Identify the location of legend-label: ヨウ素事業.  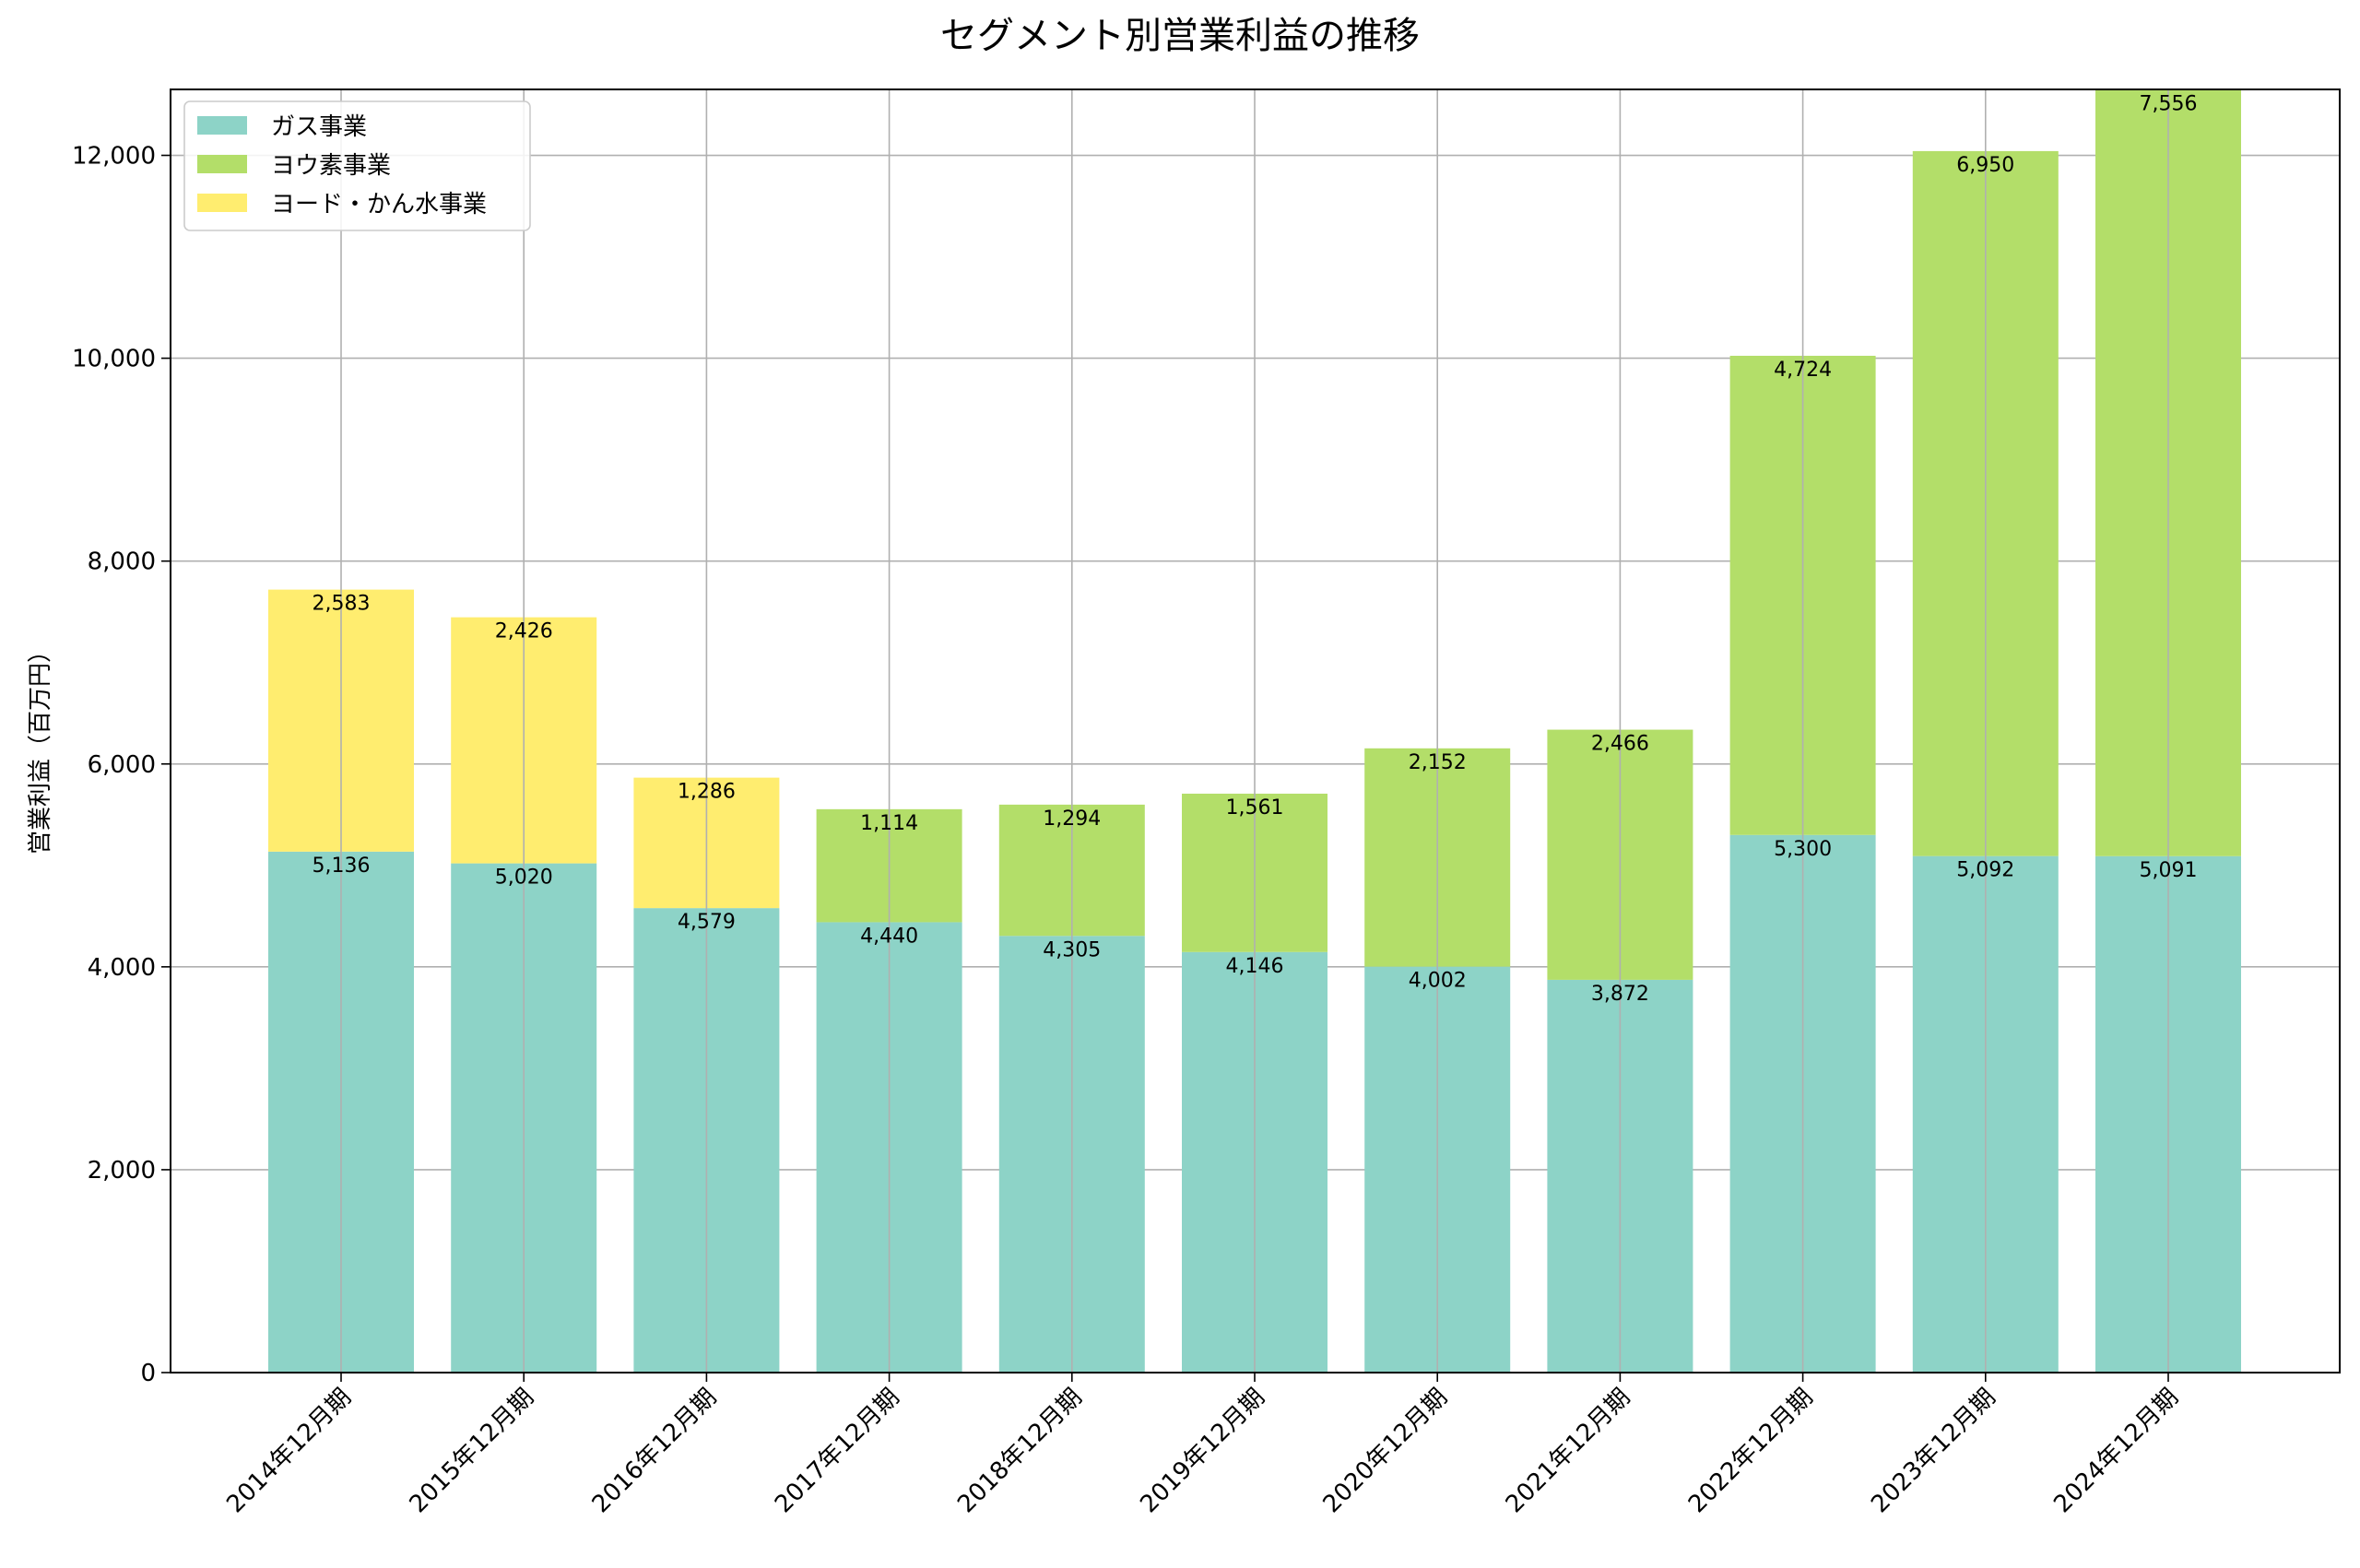
(331, 166).